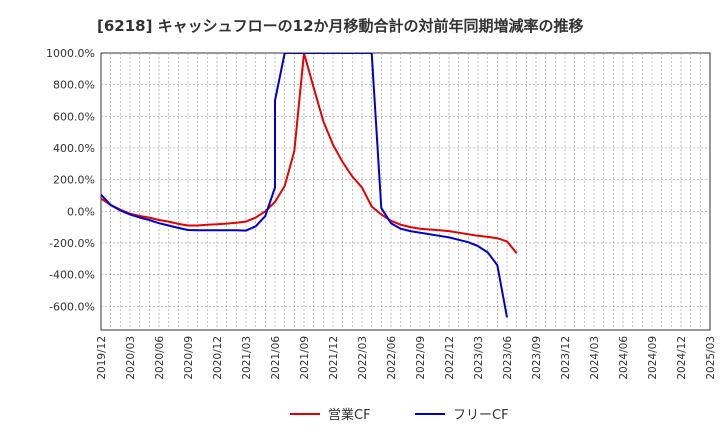  I want to click on chart-title: [6218] キャッシュフローの12か月移動合計の対前年同期増減率の推移, so click(340, 26).